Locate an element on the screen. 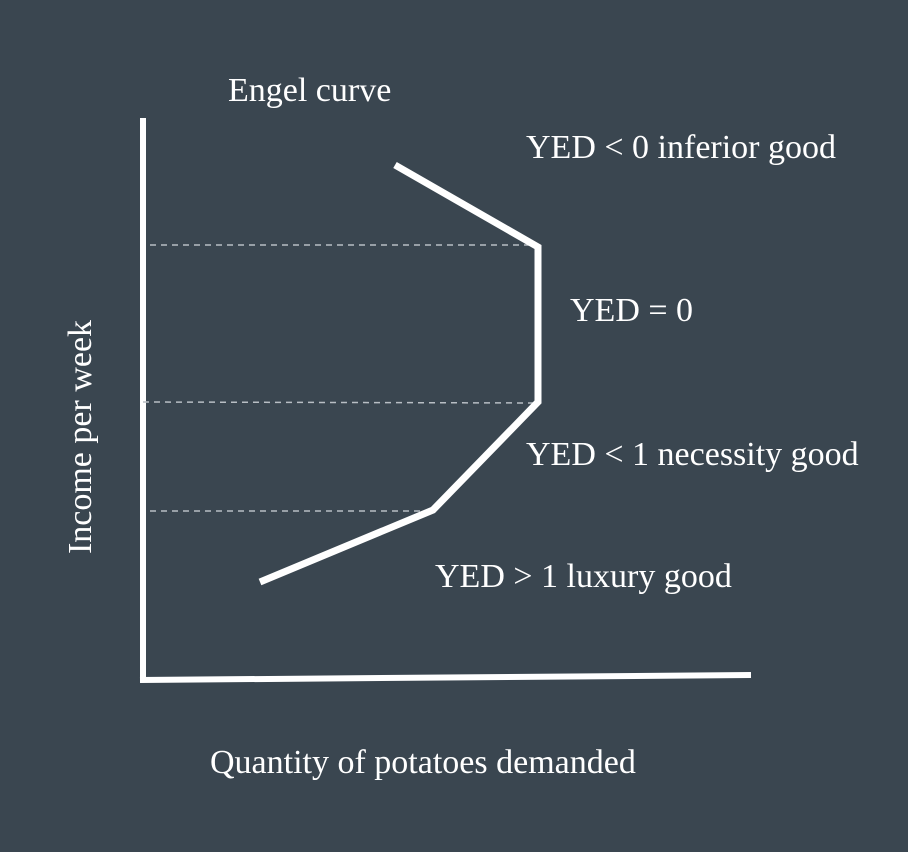 The width and height of the screenshot is (908, 852). x-axis is located at coordinates (445, 677).